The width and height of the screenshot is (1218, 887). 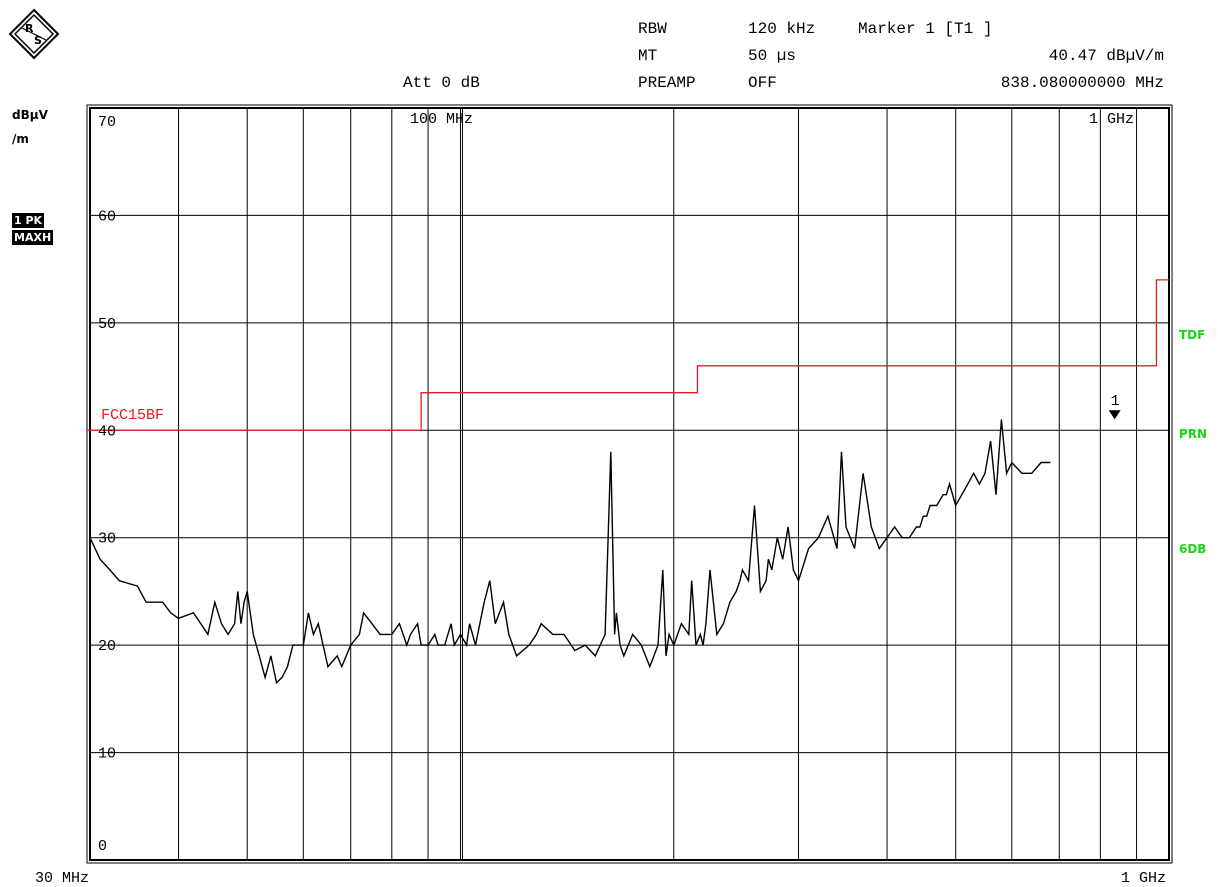 What do you see at coordinates (1143, 878) in the screenshot?
I see `x-stop-label: 1 GHz` at bounding box center [1143, 878].